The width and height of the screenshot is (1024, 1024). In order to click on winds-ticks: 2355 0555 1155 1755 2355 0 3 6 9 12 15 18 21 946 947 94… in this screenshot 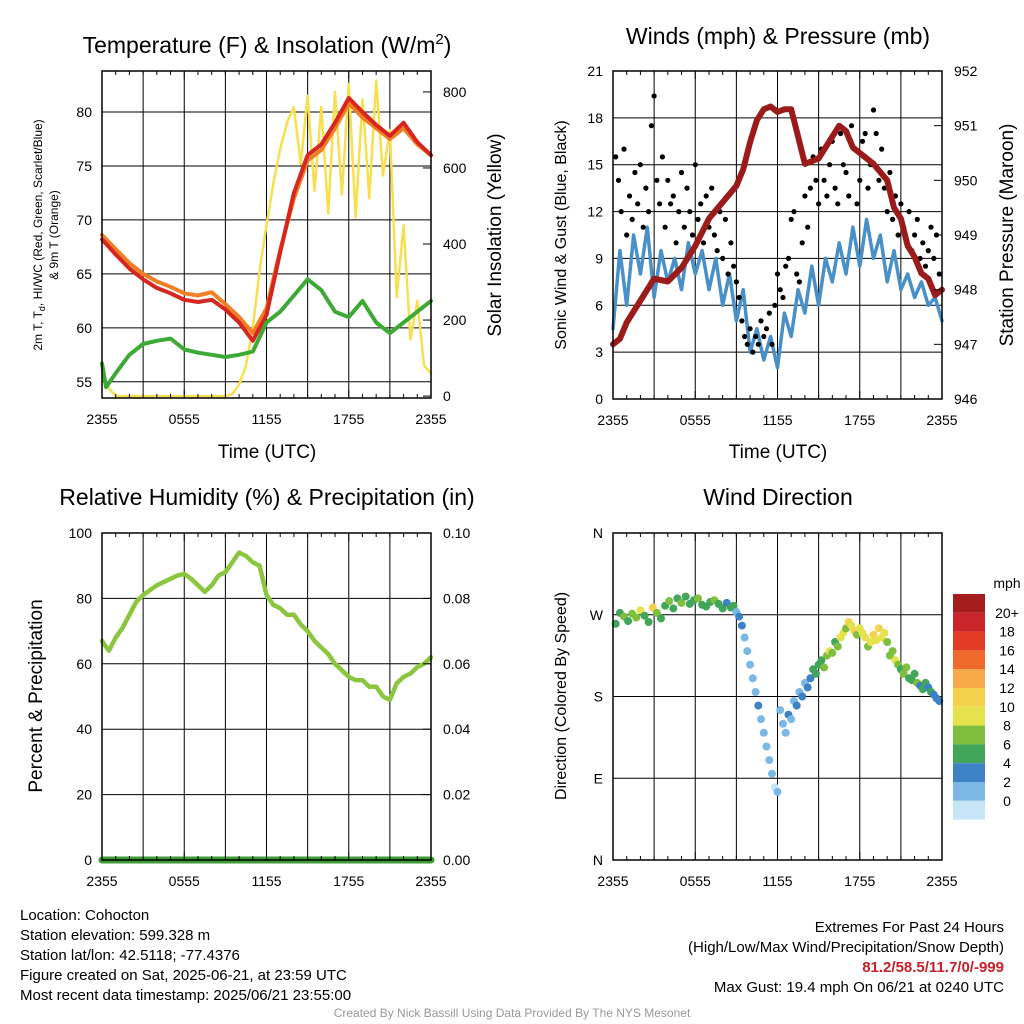, I will do `click(782, 245)`.